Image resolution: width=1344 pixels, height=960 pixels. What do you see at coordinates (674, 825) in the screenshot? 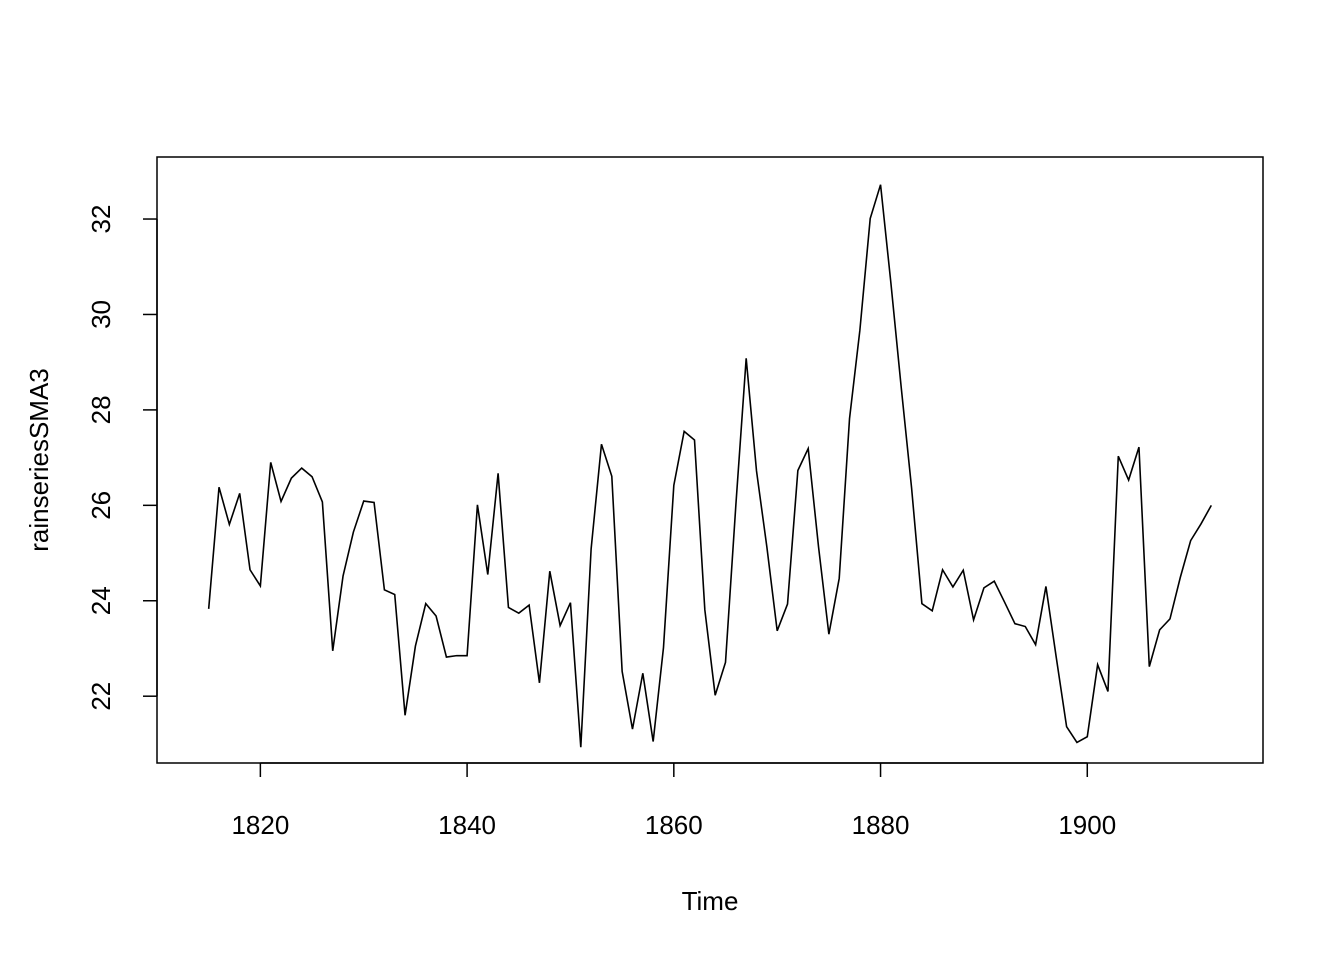
I see `x-tick-label: 1860` at bounding box center [674, 825].